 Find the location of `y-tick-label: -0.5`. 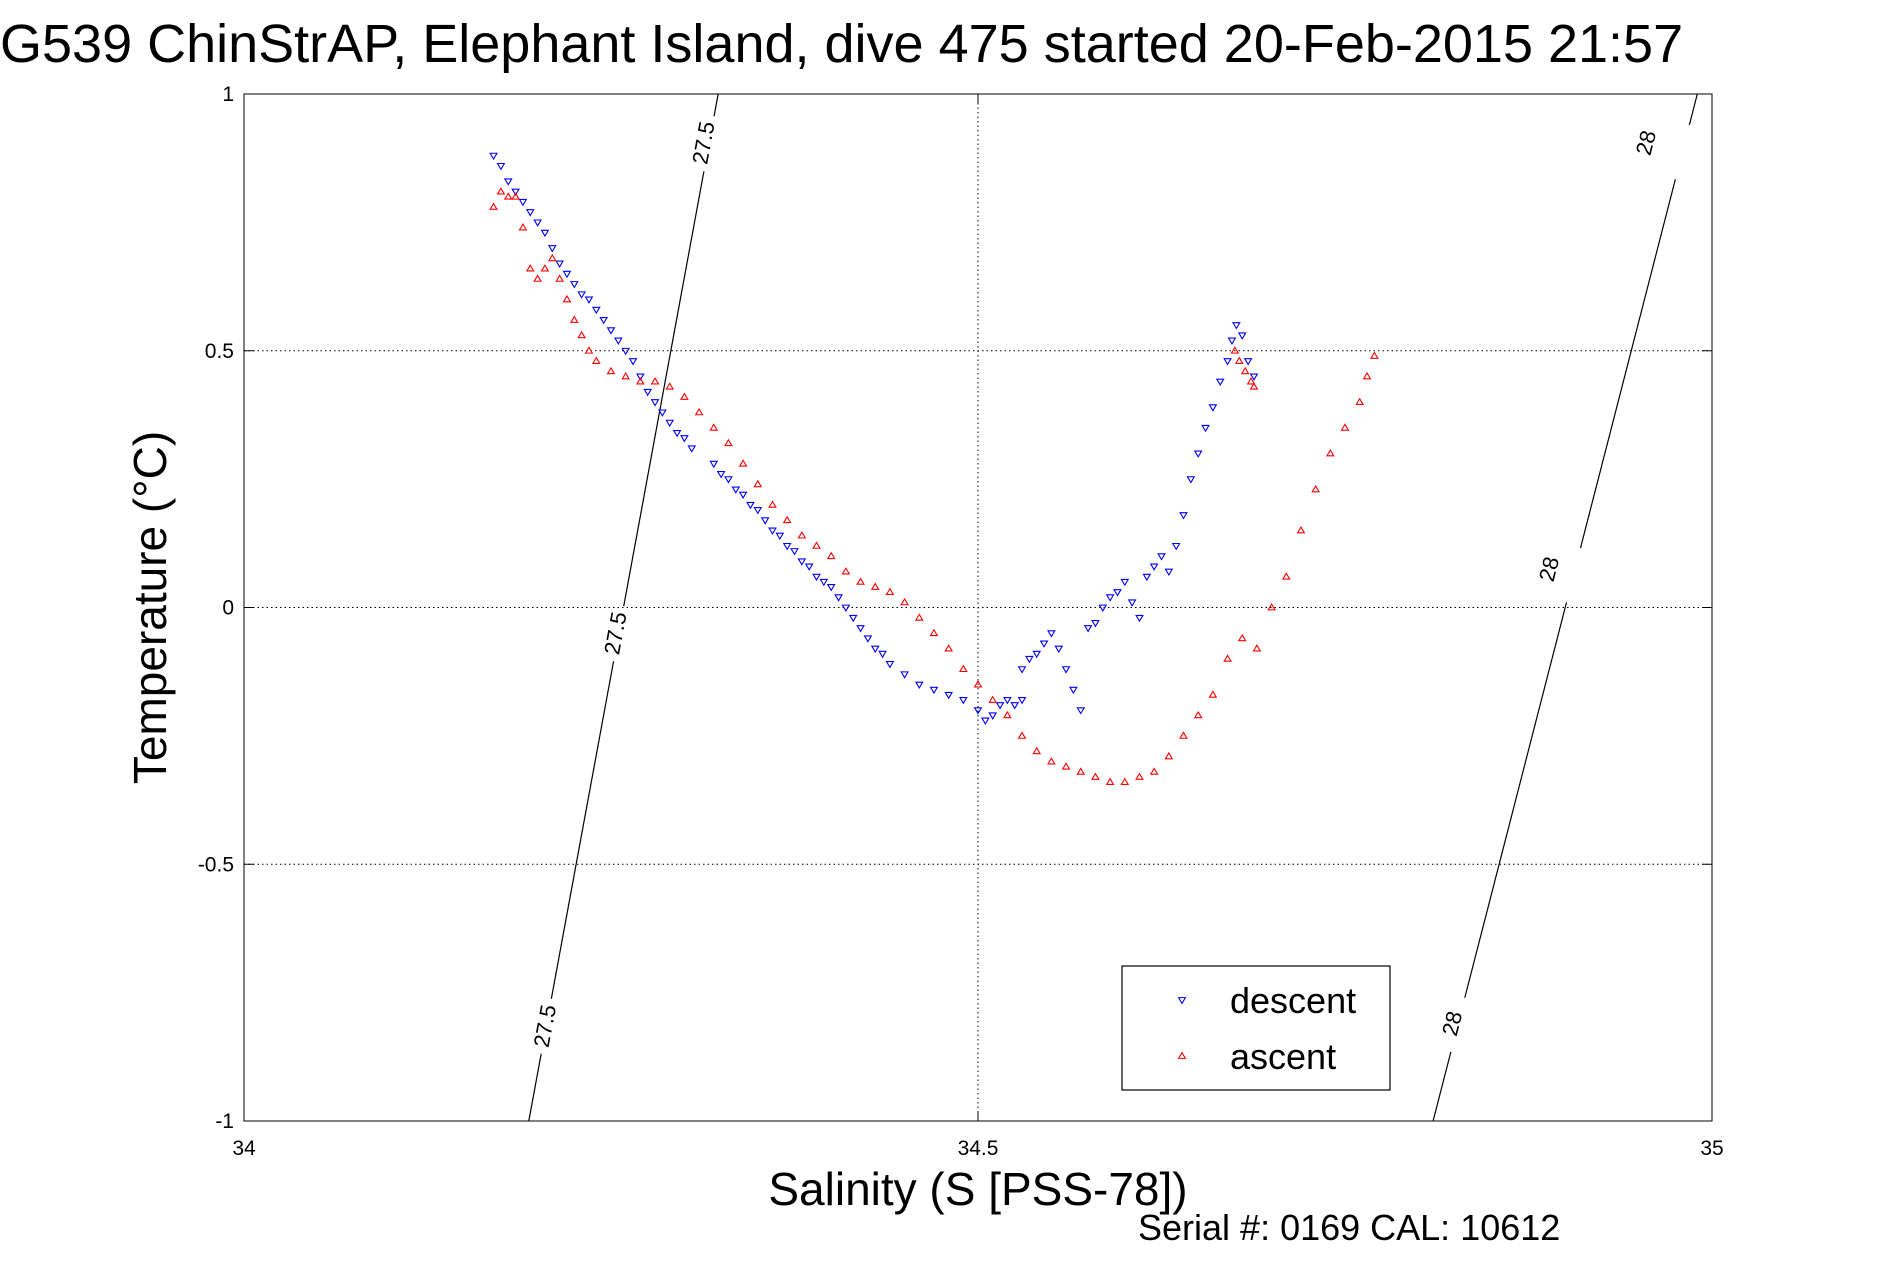

y-tick-label: -0.5 is located at coordinates (216, 864).